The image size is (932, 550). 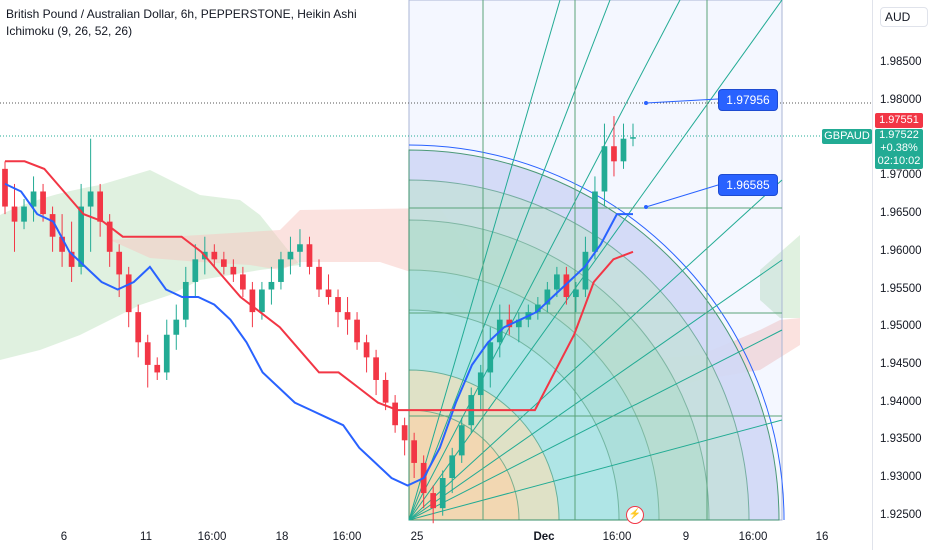 What do you see at coordinates (901, 326) in the screenshot?
I see `price-tick: 1.95000` at bounding box center [901, 326].